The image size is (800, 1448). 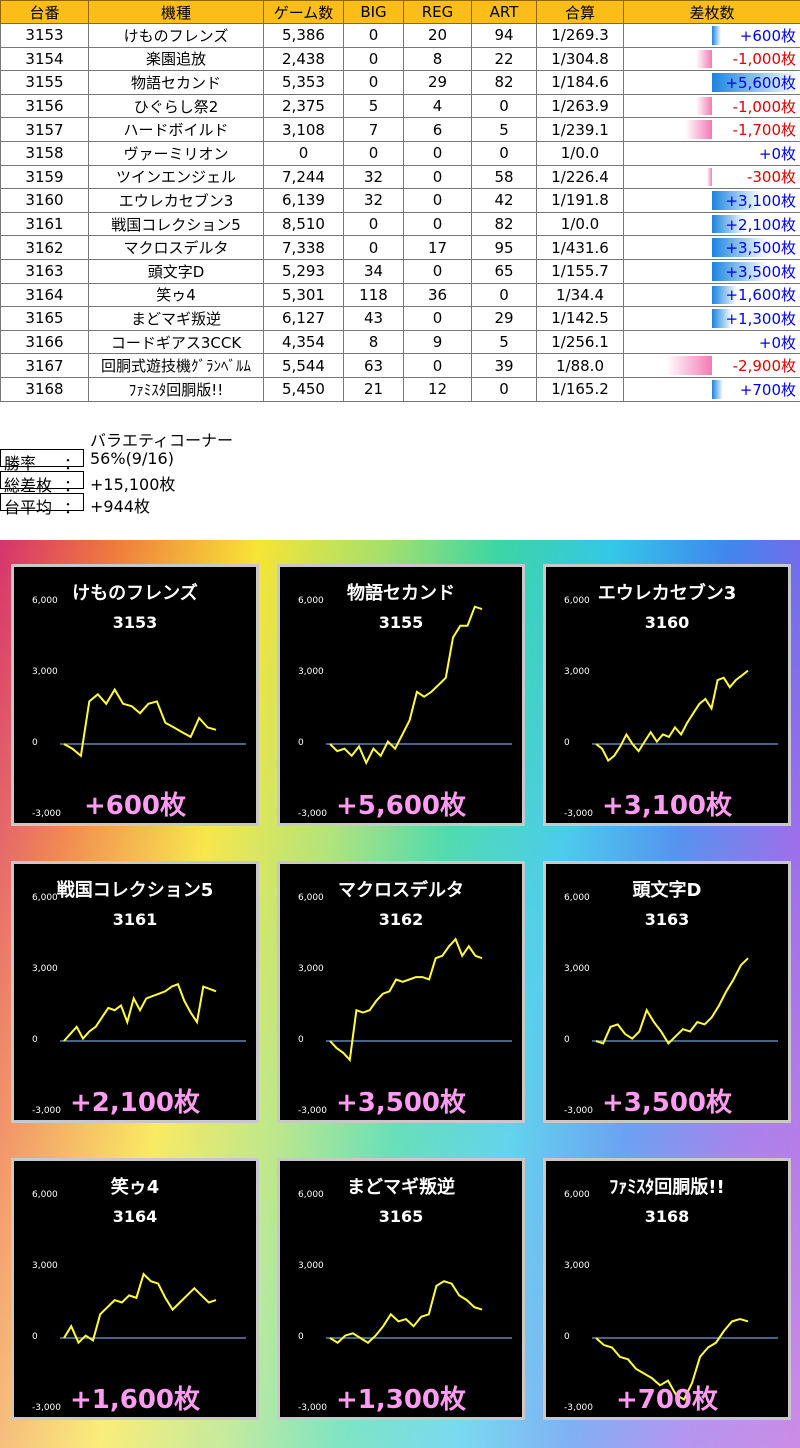 I want to click on positive-diff-bar, so click(x=722, y=318).